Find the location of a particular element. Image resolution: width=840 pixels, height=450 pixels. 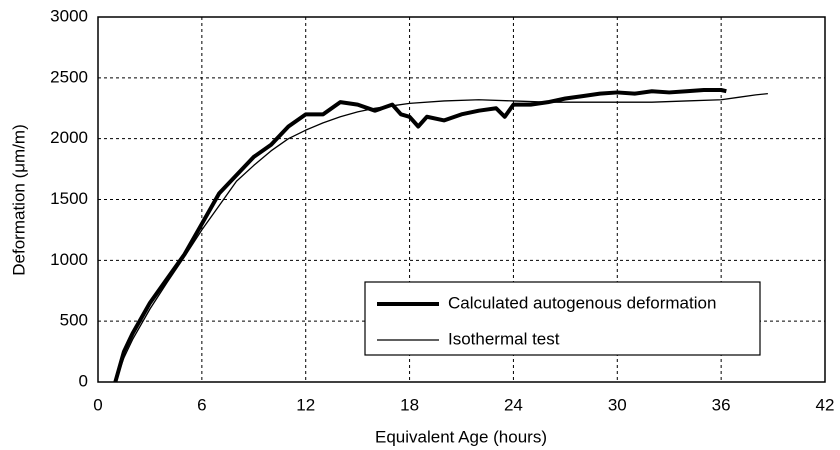

x-axis-label: Equivalent Age (hours) is located at coordinates (461, 436).